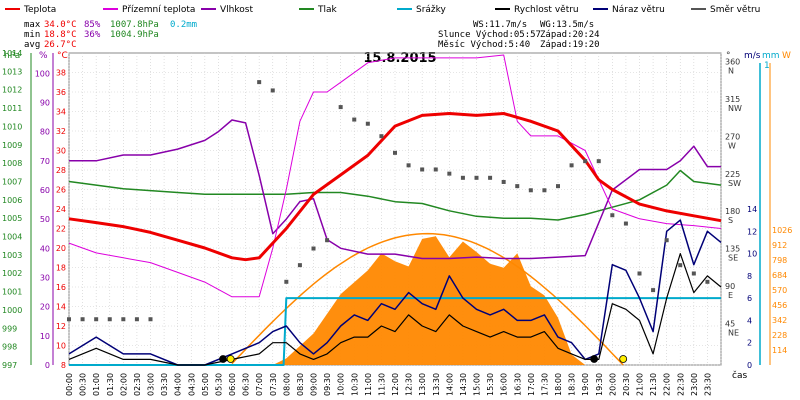  What do you see at coordinates (730, 295) in the screenshot?
I see `wind-dir-tick-compass: E` at bounding box center [730, 295].